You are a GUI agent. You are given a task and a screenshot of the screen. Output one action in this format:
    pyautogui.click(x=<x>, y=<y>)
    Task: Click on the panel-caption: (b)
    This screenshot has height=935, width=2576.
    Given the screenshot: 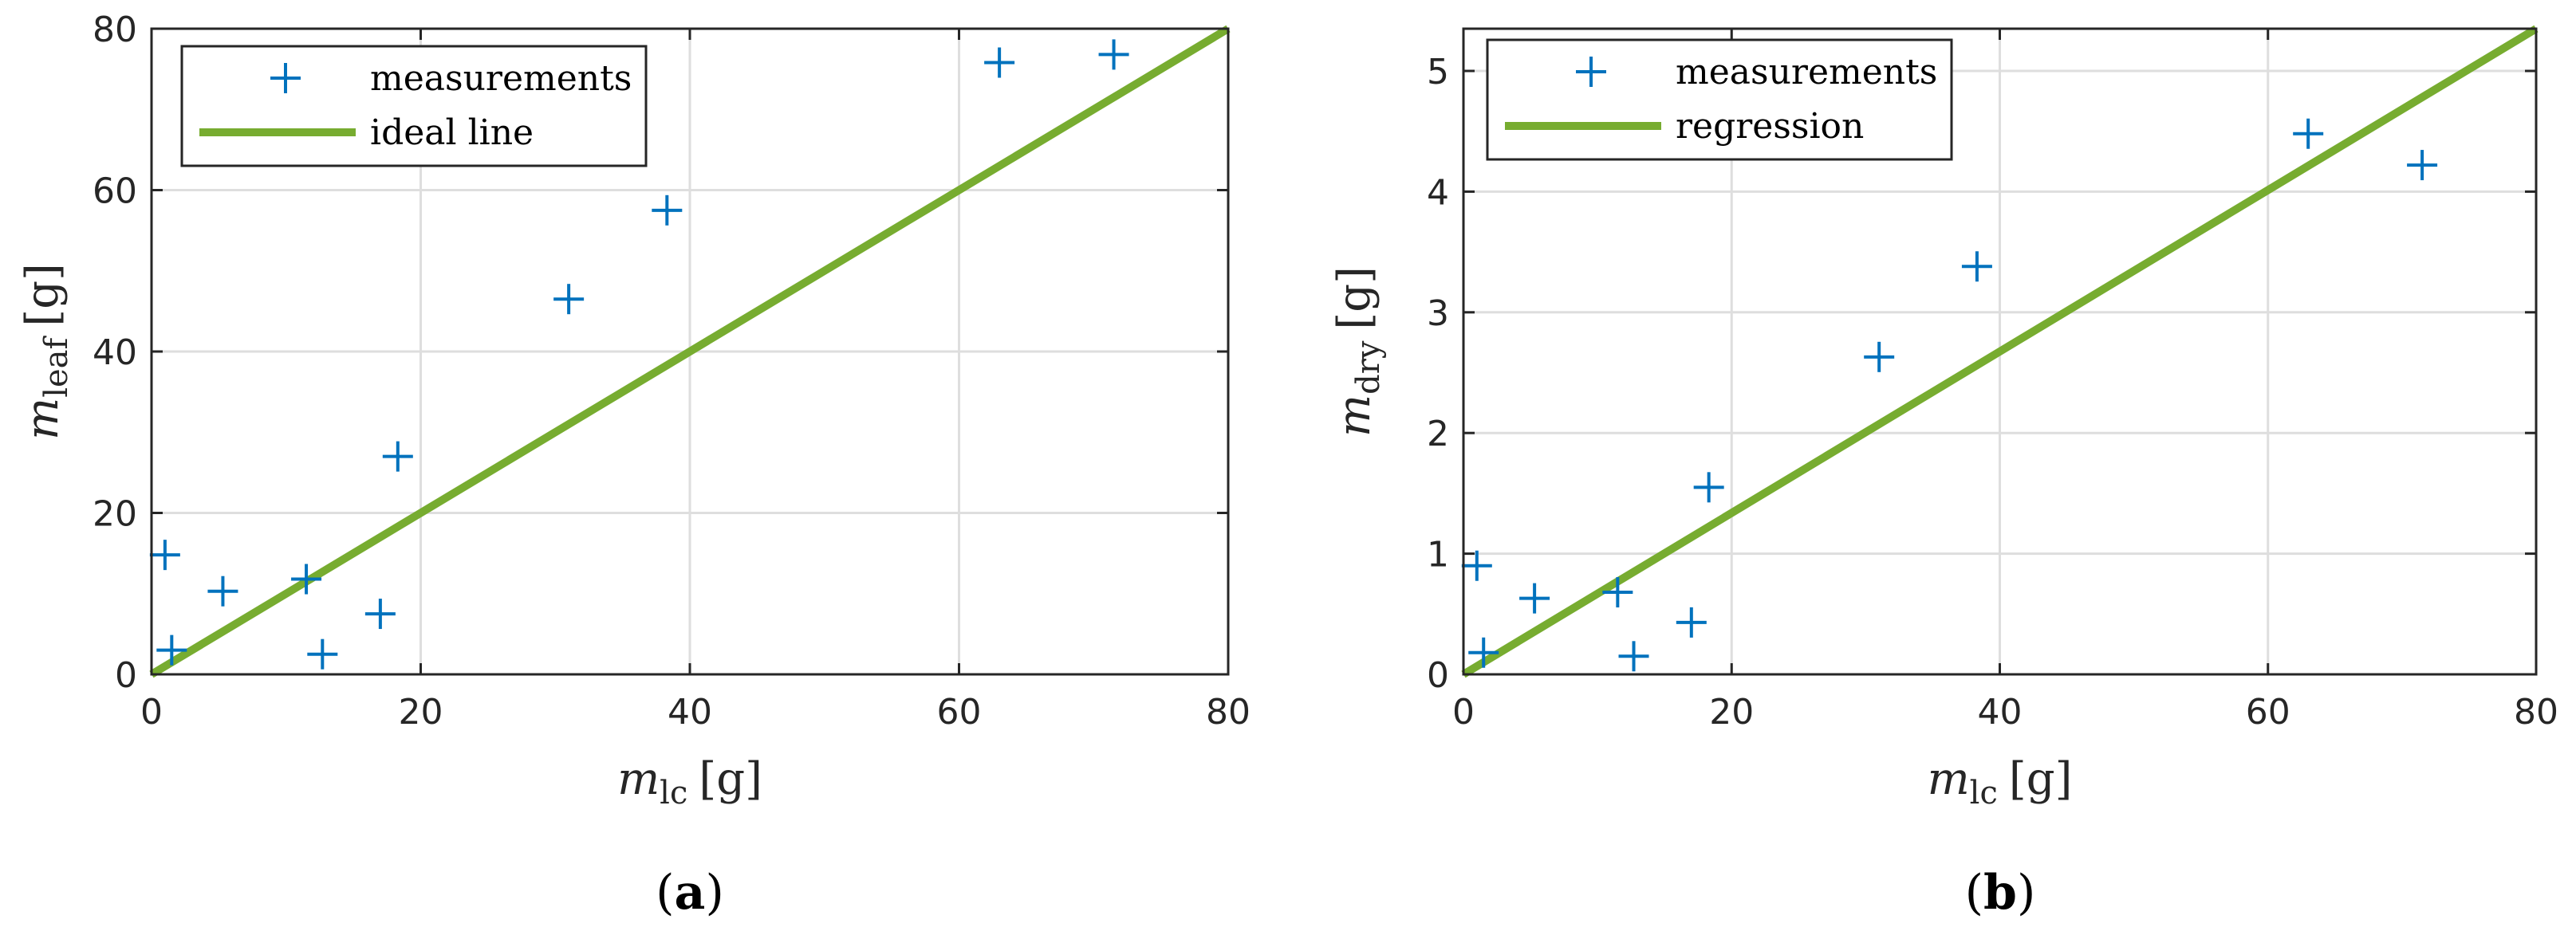 What is the action you would take?
    pyautogui.click(x=2000, y=893)
    